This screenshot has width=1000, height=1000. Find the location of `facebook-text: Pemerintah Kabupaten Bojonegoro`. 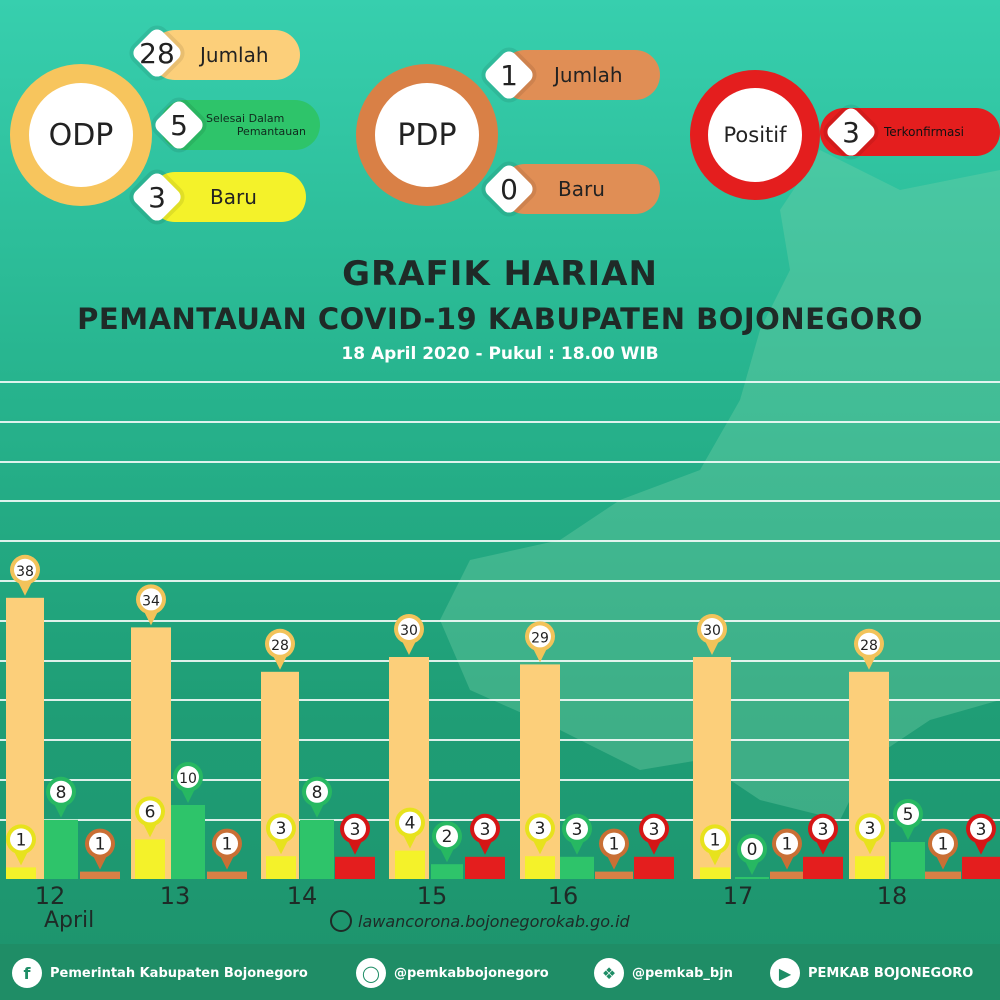

facebook-text: Pemerintah Kabupaten Bojonegoro is located at coordinates (179, 973).